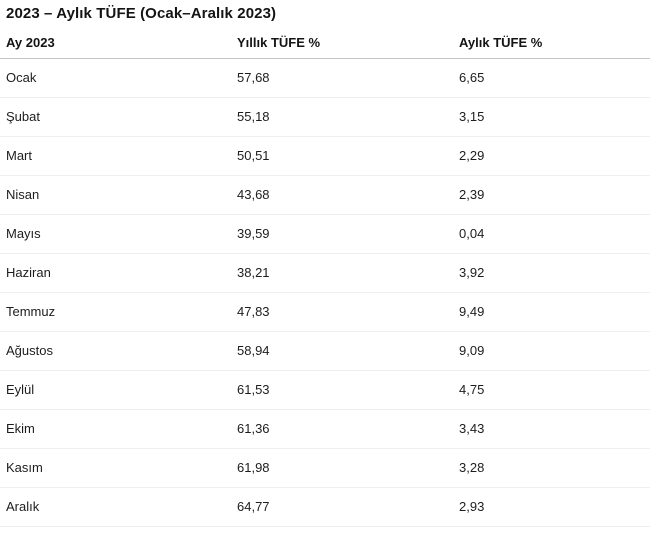 This screenshot has width=650, height=533. What do you see at coordinates (554, 351) in the screenshot?
I see `monthly-tufe-cell: 9,09` at bounding box center [554, 351].